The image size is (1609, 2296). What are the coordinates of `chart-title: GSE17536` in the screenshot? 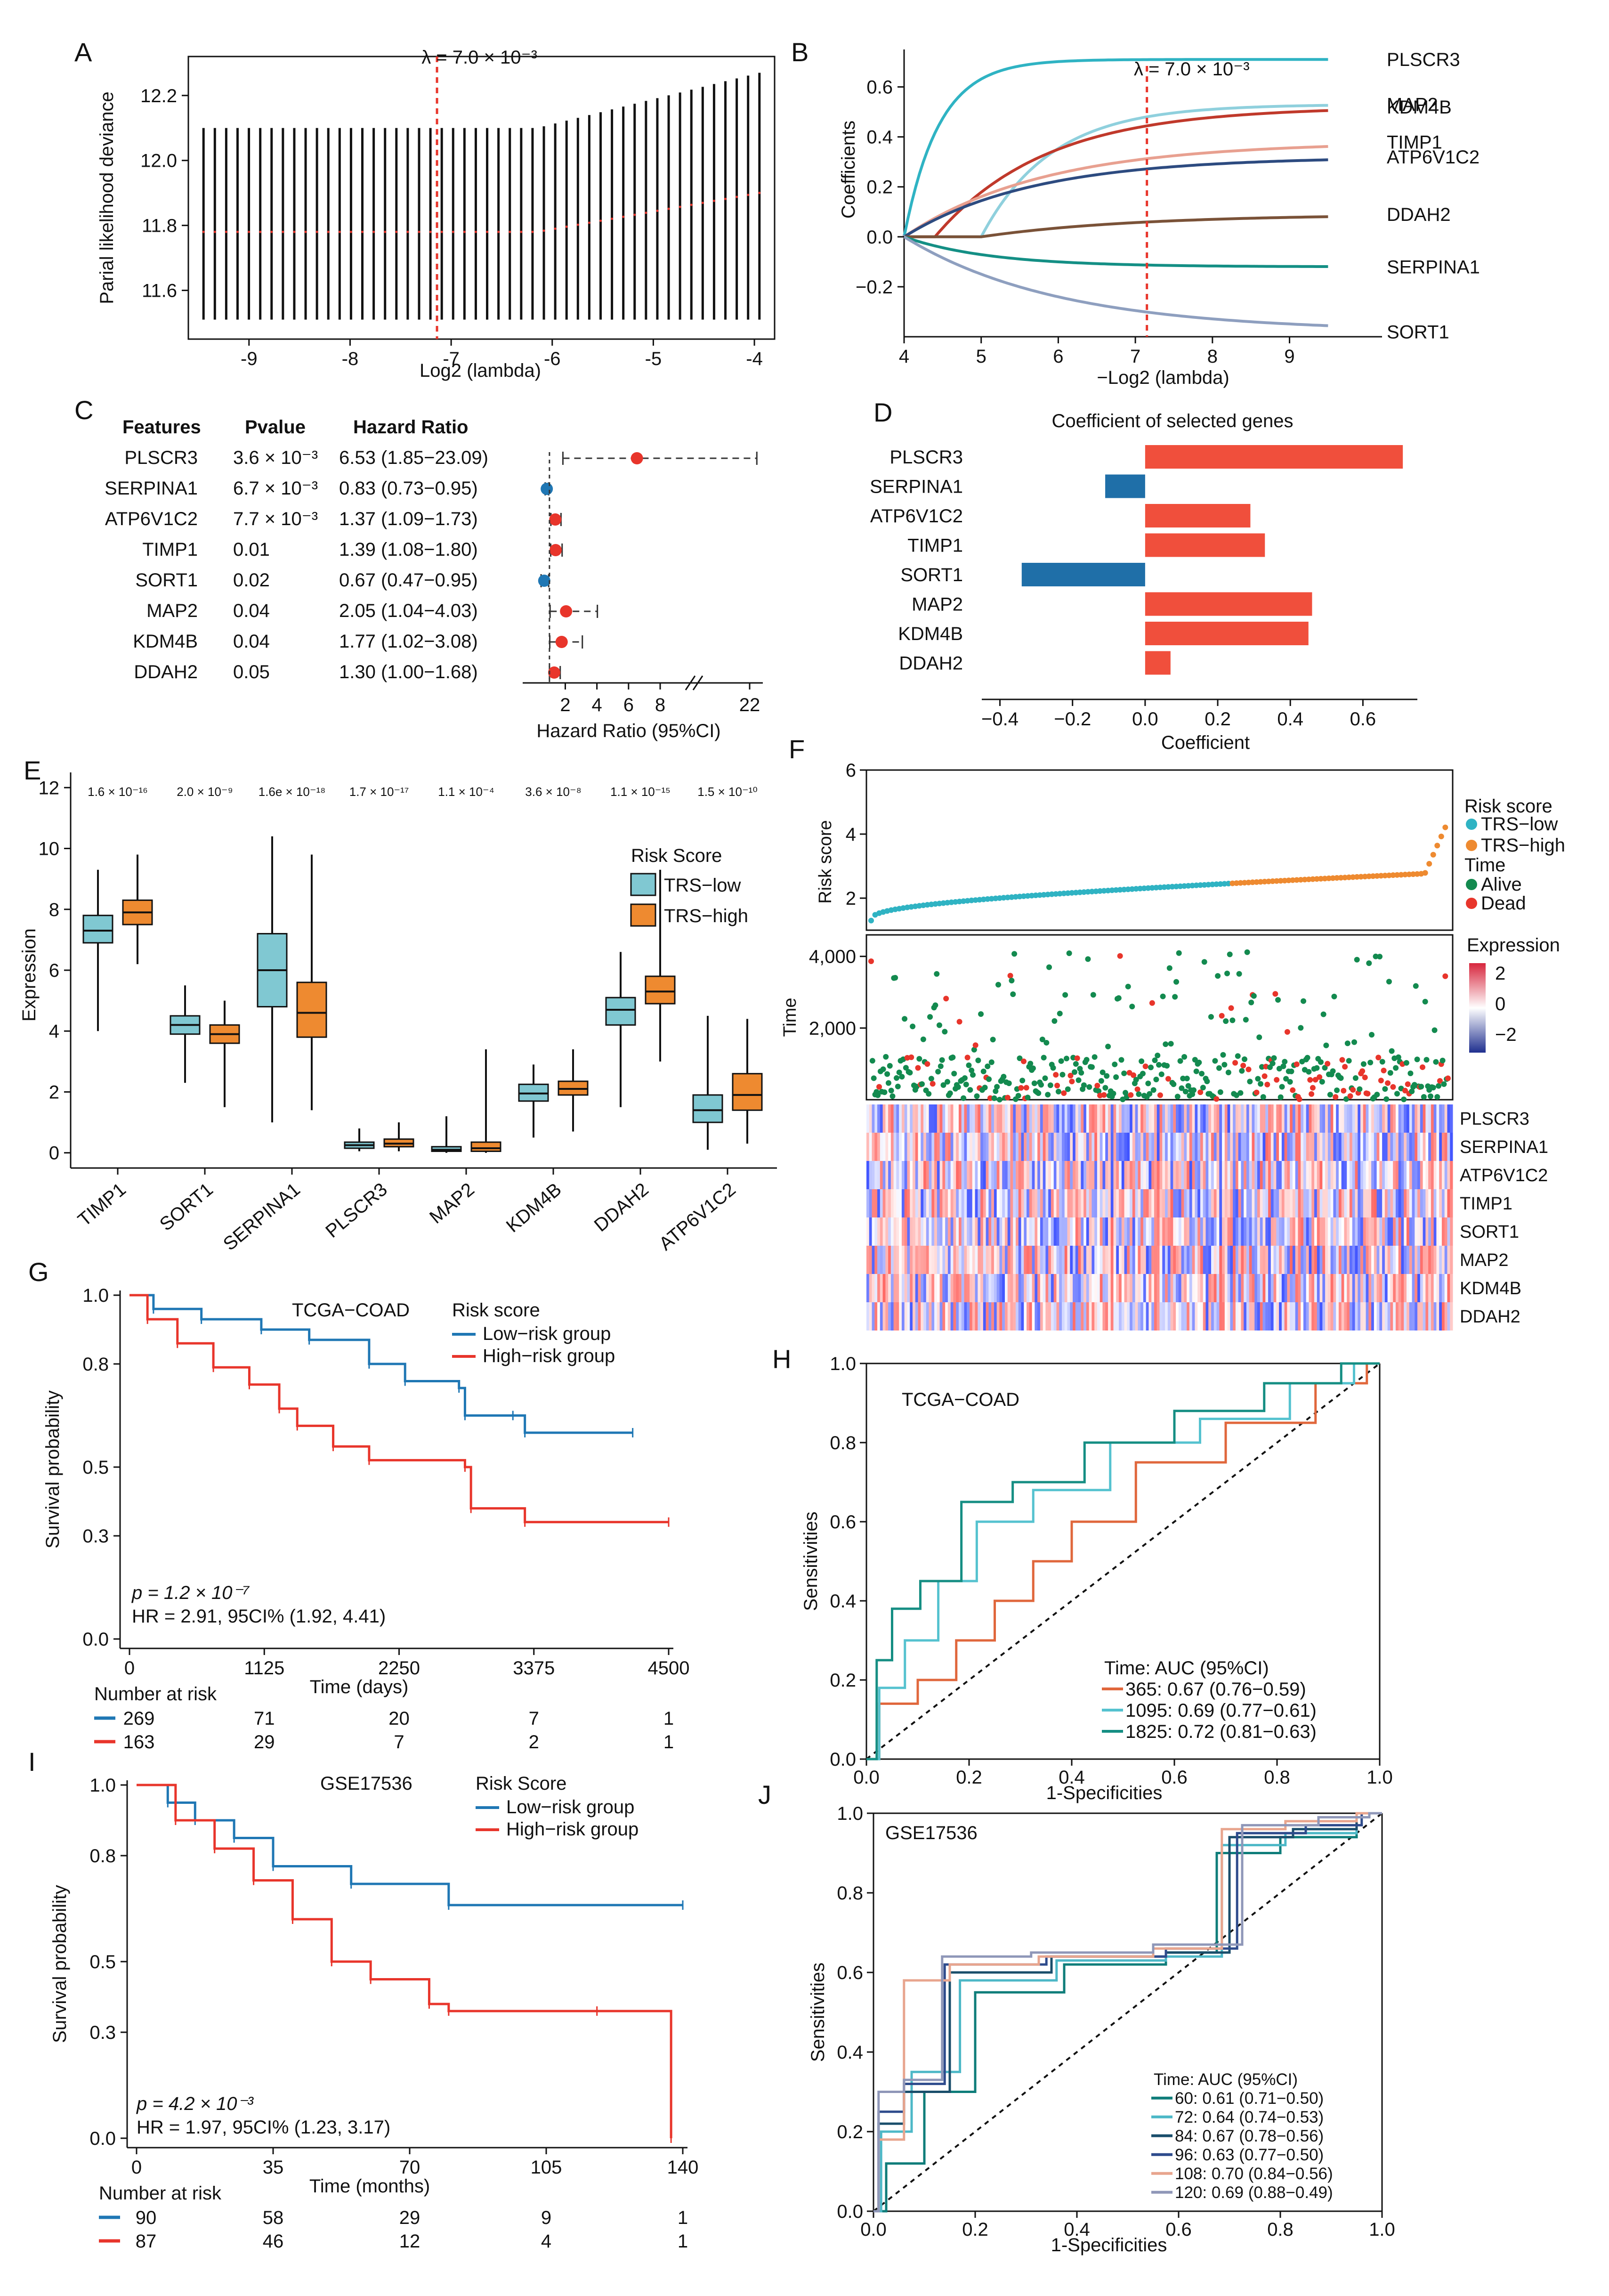 It's located at (931, 1833).